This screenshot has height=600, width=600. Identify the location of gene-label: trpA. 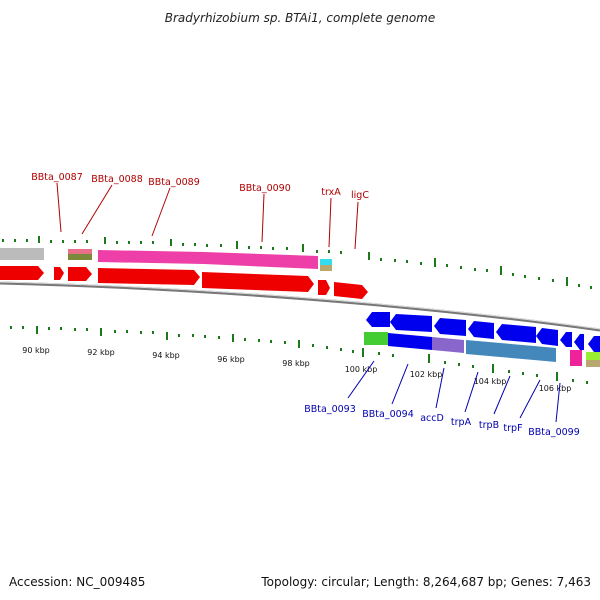
(461, 422).